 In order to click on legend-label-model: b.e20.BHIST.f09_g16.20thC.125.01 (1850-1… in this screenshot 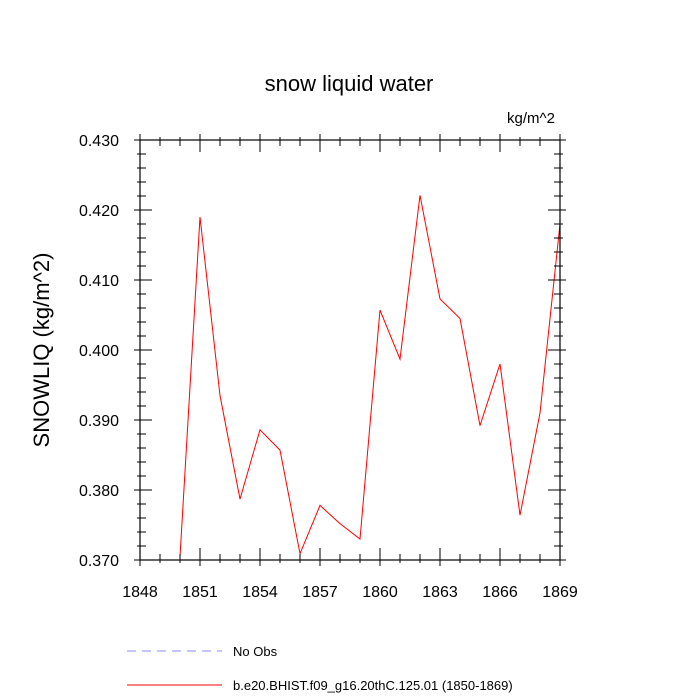, I will do `click(373, 685)`.